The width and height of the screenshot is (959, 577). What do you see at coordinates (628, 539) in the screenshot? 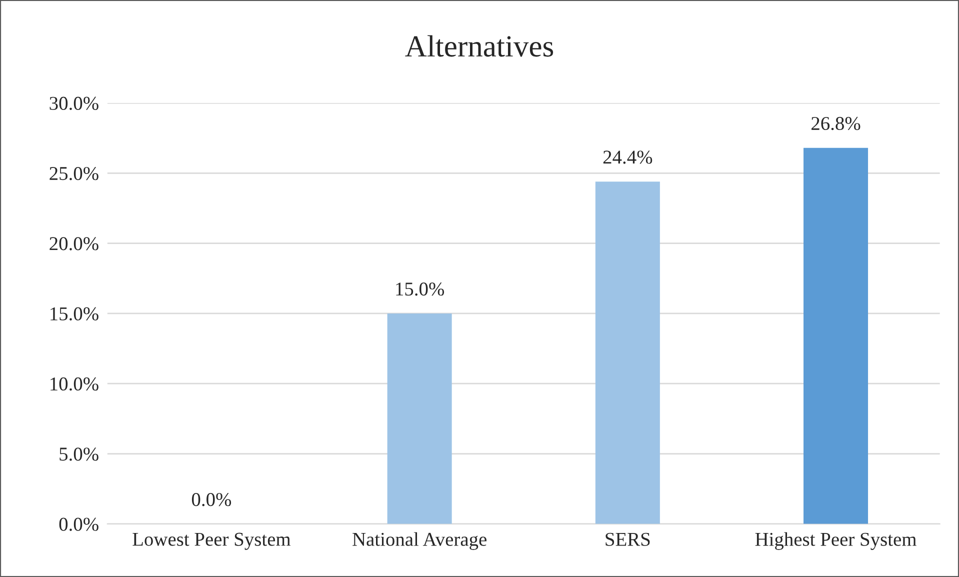
I see `x-tick-label: SERS` at bounding box center [628, 539].